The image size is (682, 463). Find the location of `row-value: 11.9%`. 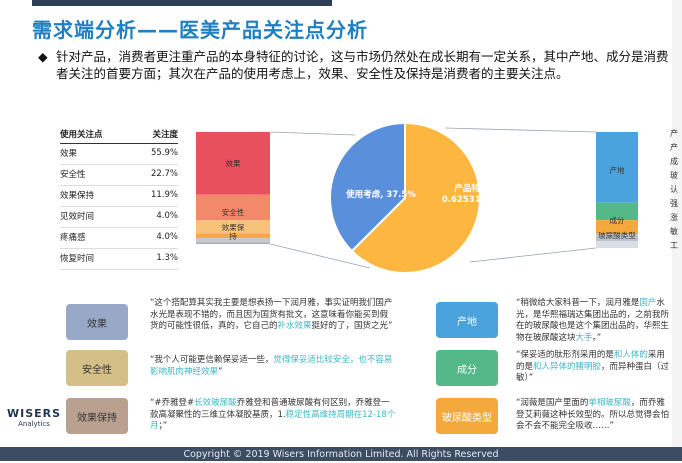

row-value: 11.9% is located at coordinates (155, 196).